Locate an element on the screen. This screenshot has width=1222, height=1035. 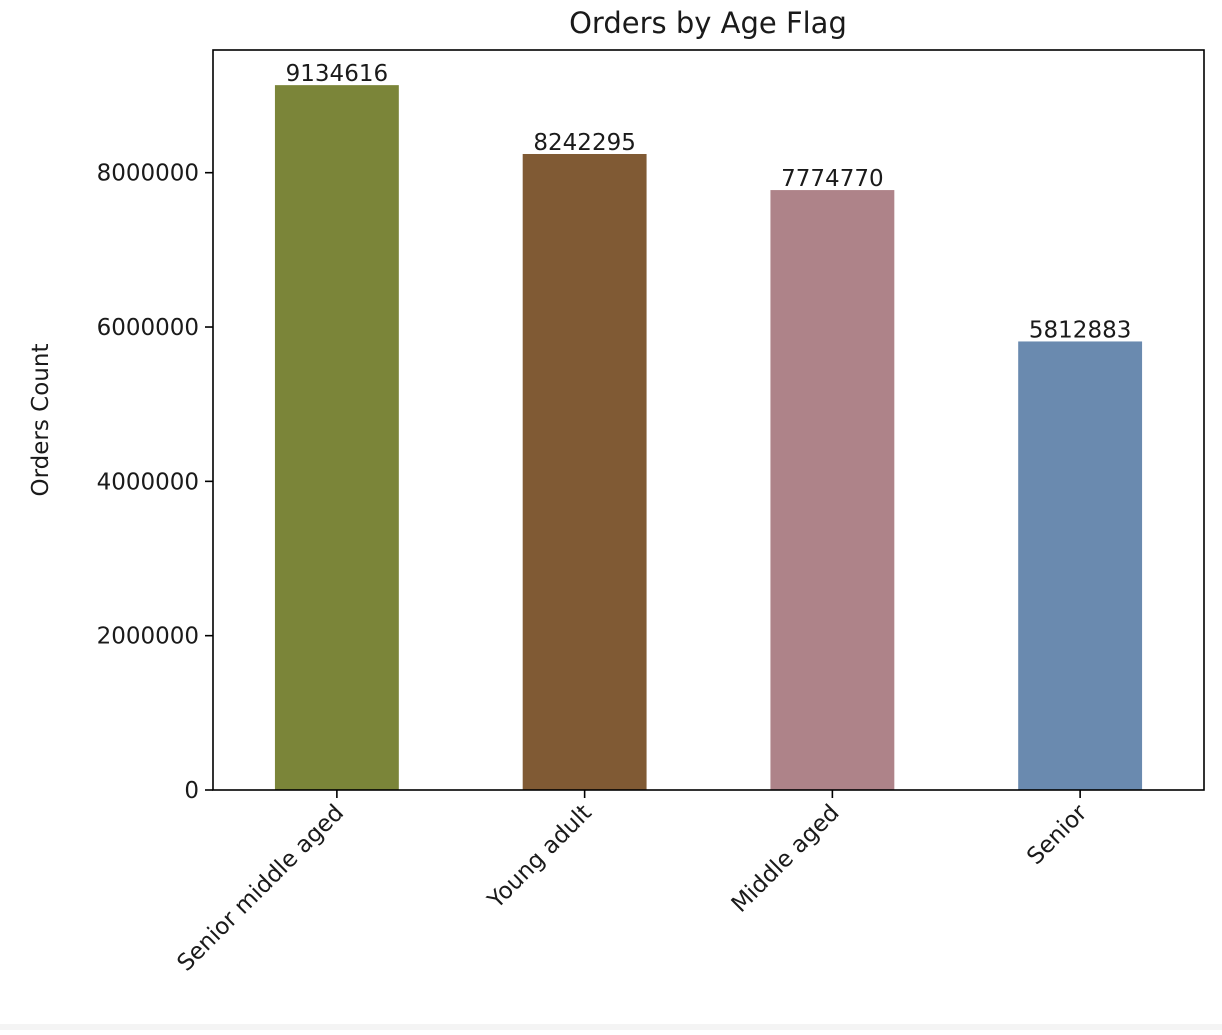
data-label-senior-middle-aged: 9134616 is located at coordinates (337, 74).